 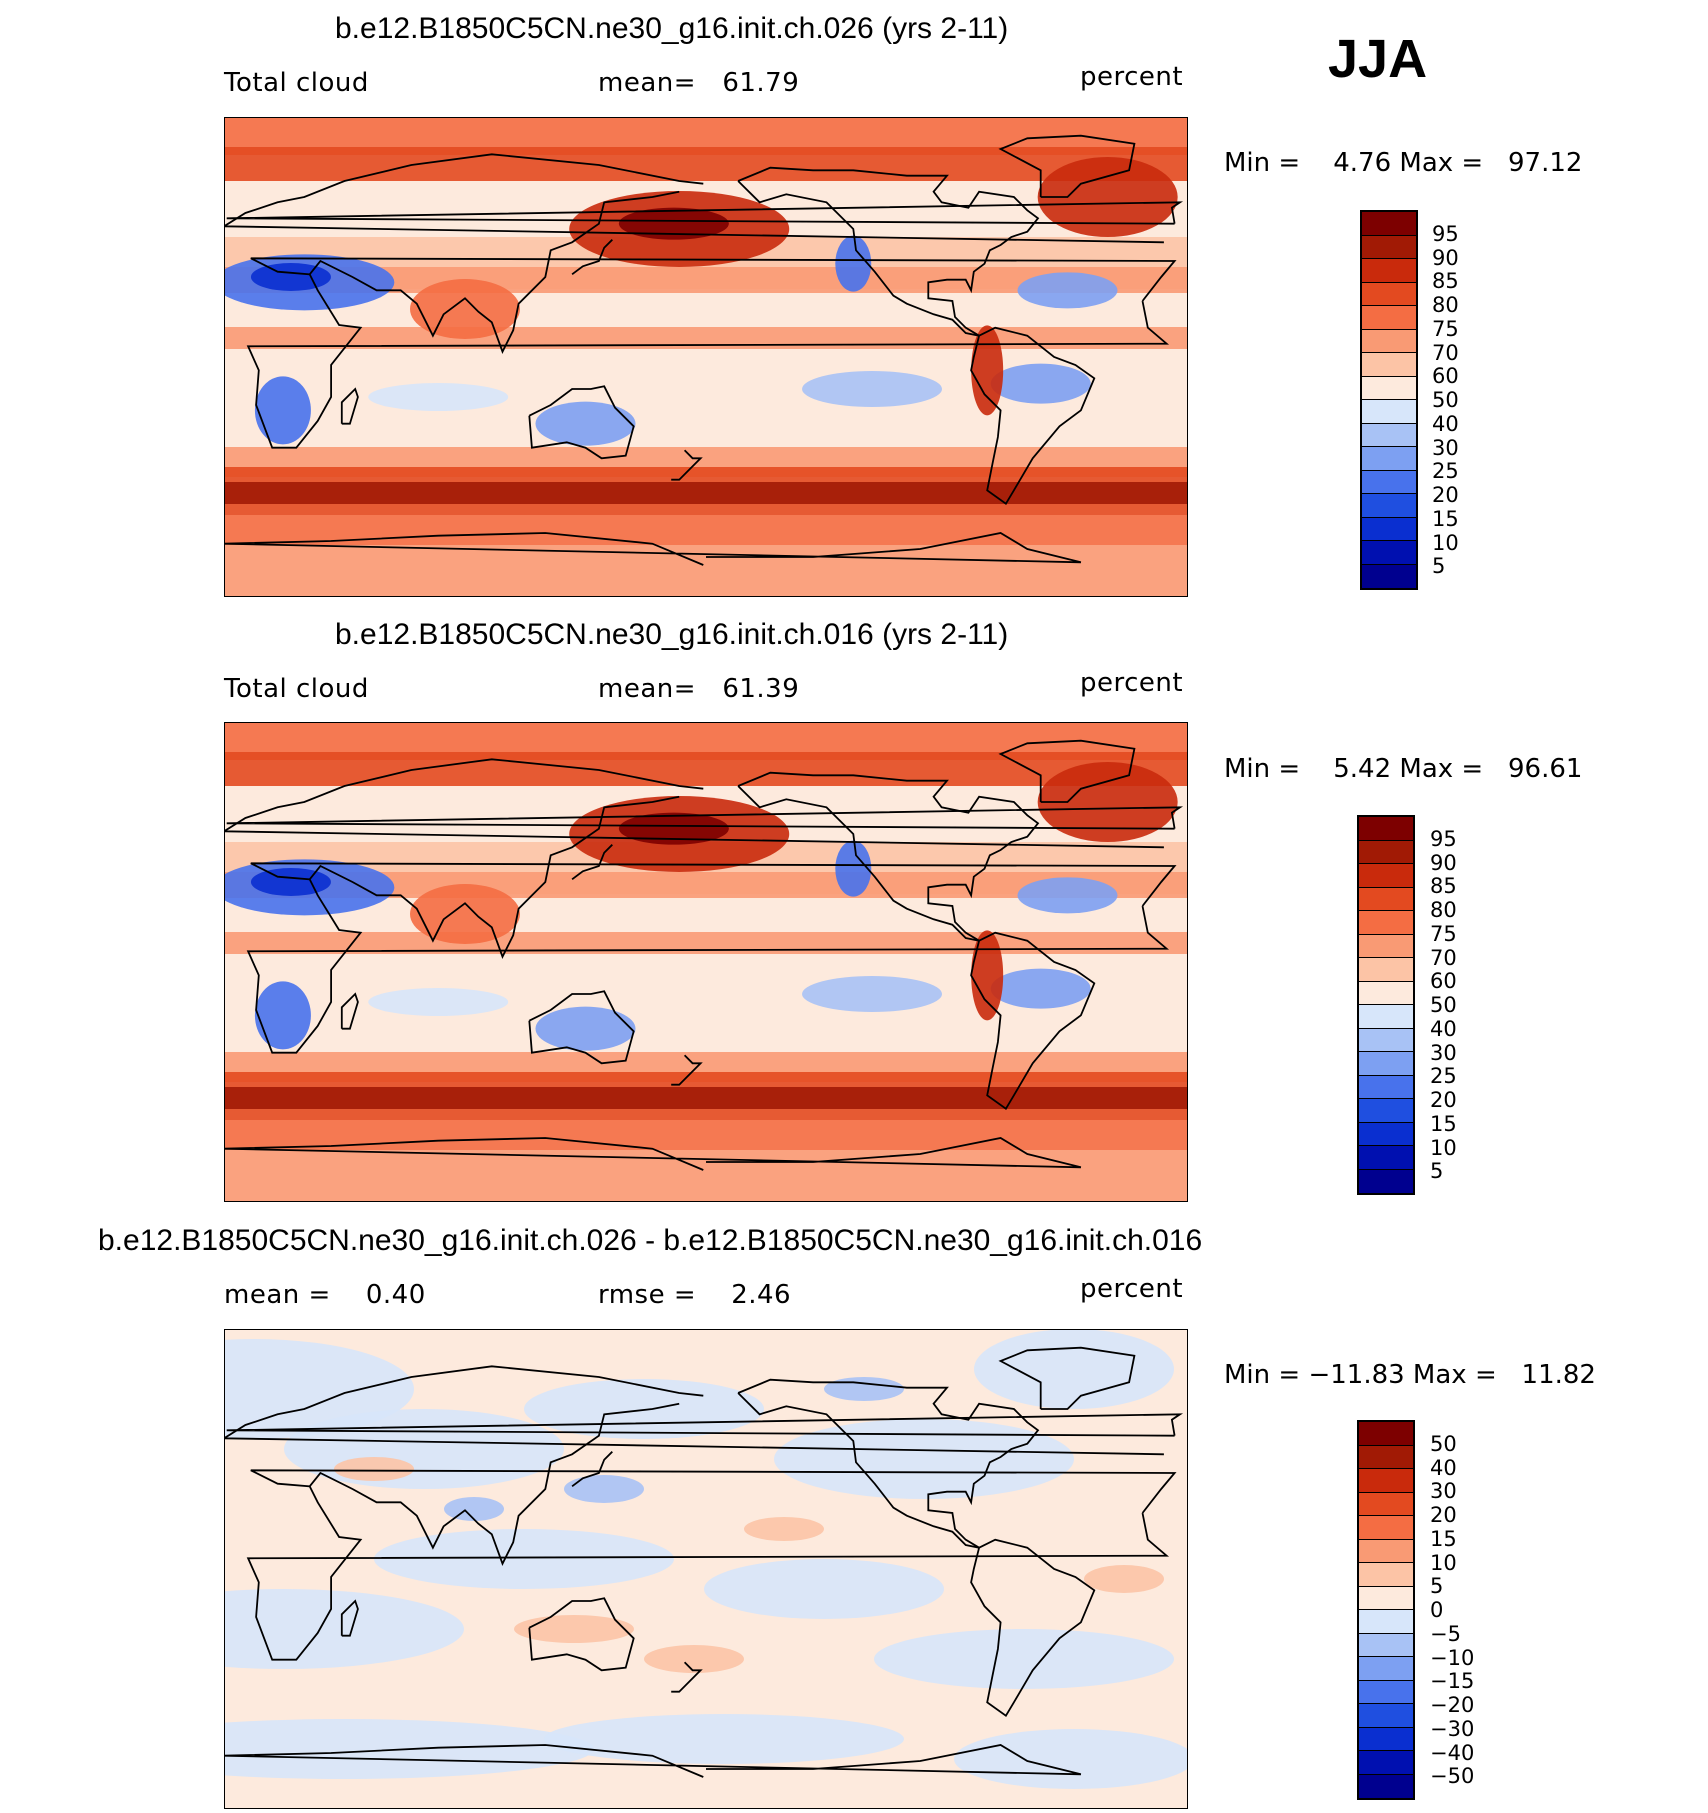 What do you see at coordinates (1452, 1776) in the screenshot?
I see `colorbar-tick-label: −50` at bounding box center [1452, 1776].